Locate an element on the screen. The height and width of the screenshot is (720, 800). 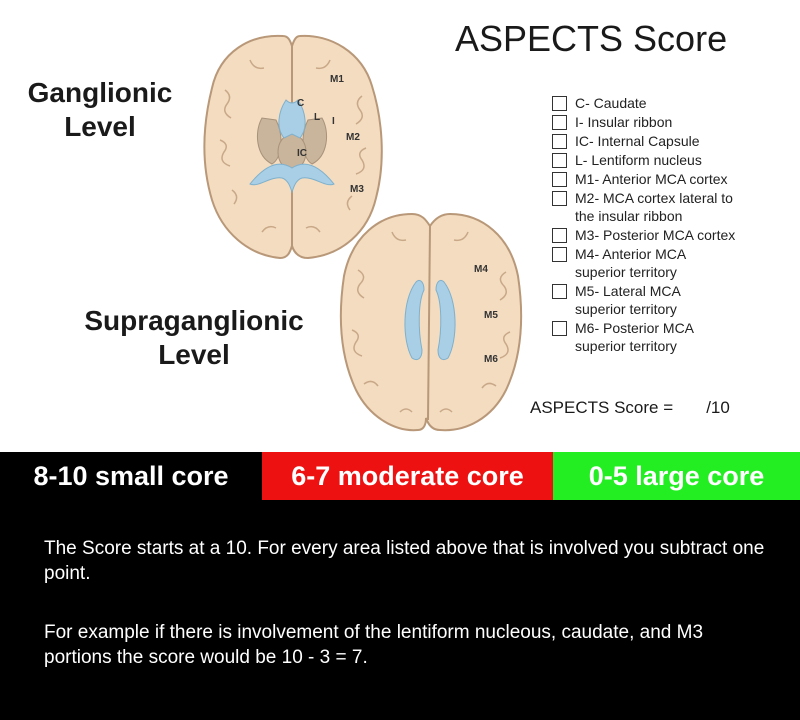
page-title: ASPECTS Score is located at coordinates (591, 38).